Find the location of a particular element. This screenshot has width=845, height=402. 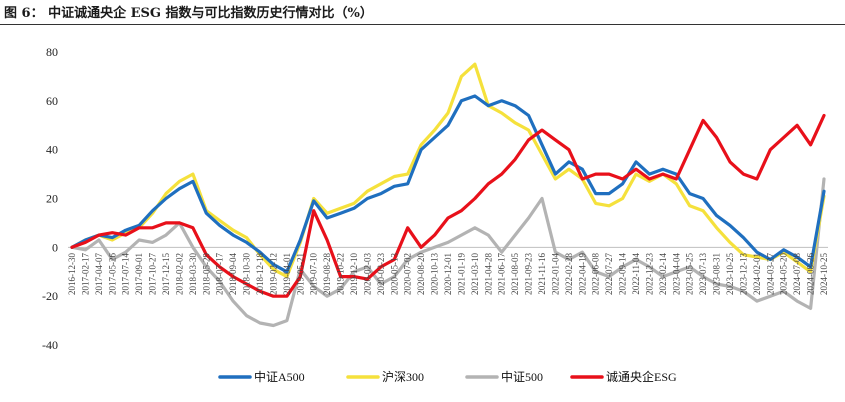

x-tick-label: 2024-08-26 is located at coordinates (811, 274).